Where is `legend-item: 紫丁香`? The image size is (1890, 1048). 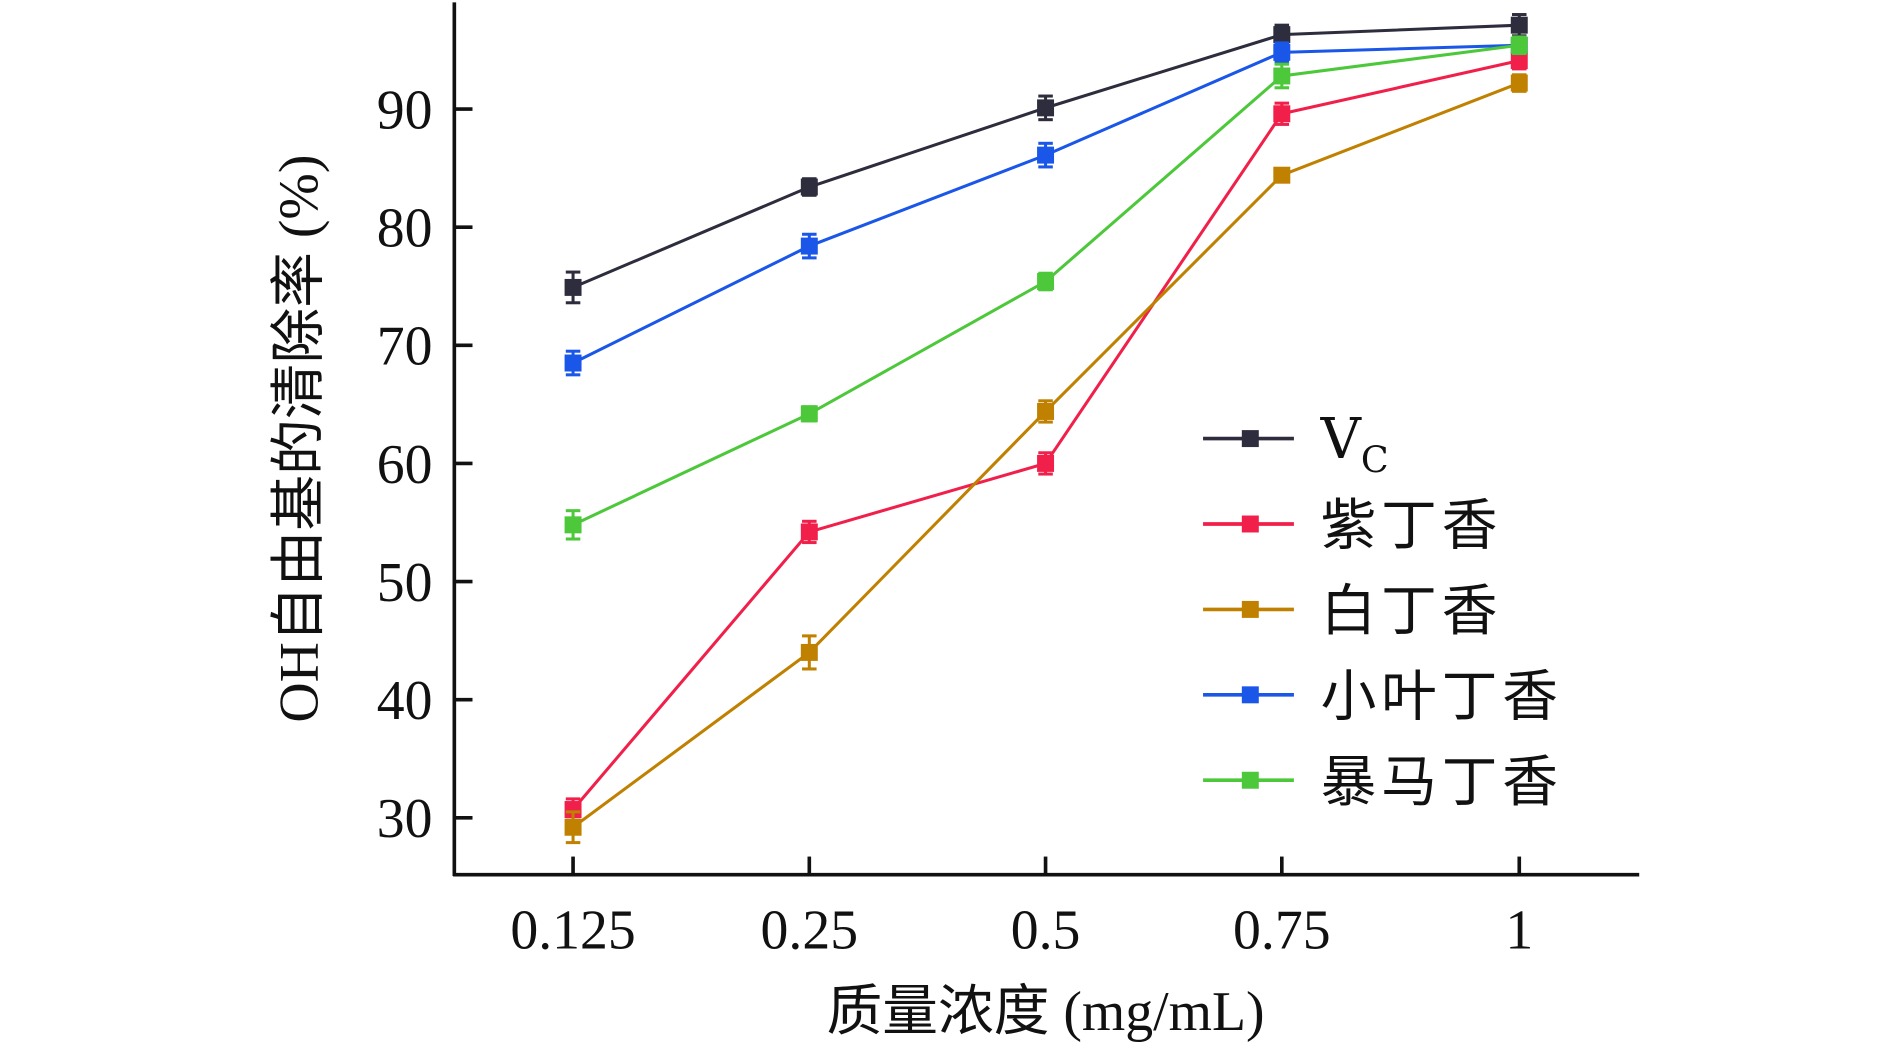
legend-item: 紫丁香 is located at coordinates (1353, 526).